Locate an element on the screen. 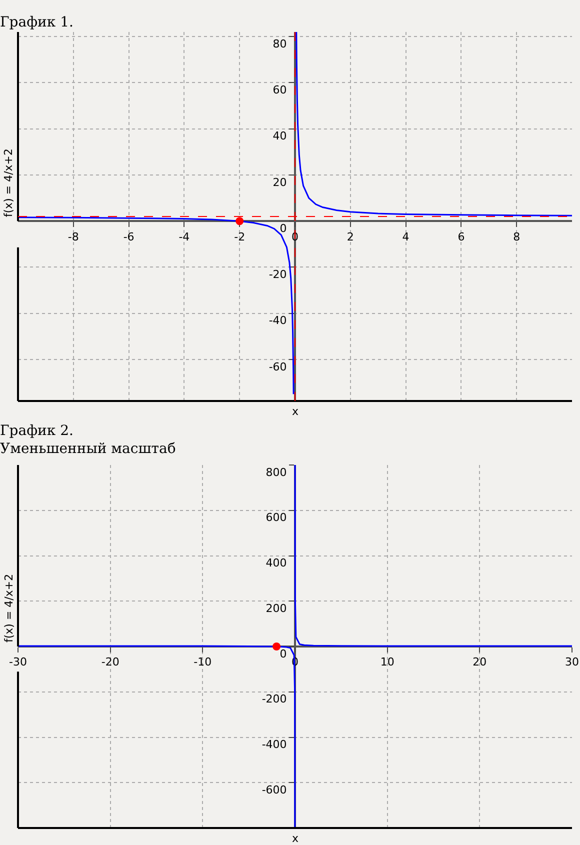  x-tick-label: 20 is located at coordinates (479, 662).